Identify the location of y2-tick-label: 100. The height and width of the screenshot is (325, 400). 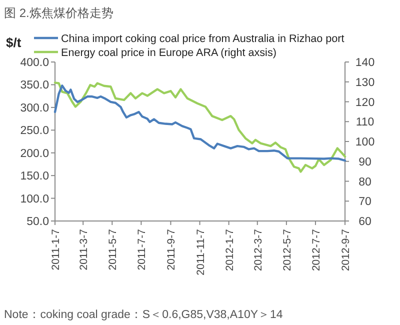
(365, 142).